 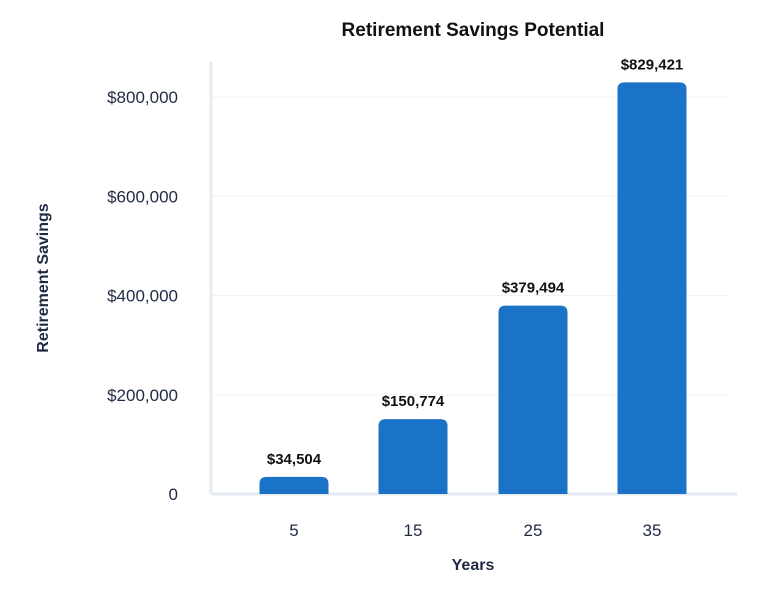 What do you see at coordinates (142, 395) in the screenshot?
I see `y-tick-label: $200,000` at bounding box center [142, 395].